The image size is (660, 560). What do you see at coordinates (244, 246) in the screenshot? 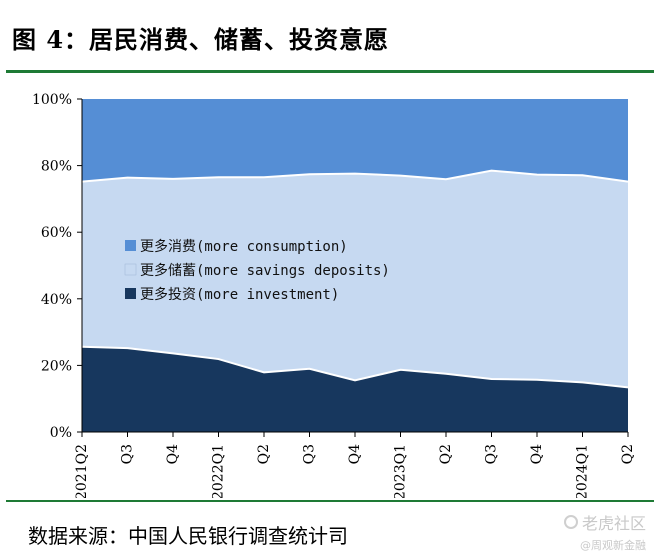
I see `legend-label-consumption: 更多消费(more consumption)` at bounding box center [244, 246].